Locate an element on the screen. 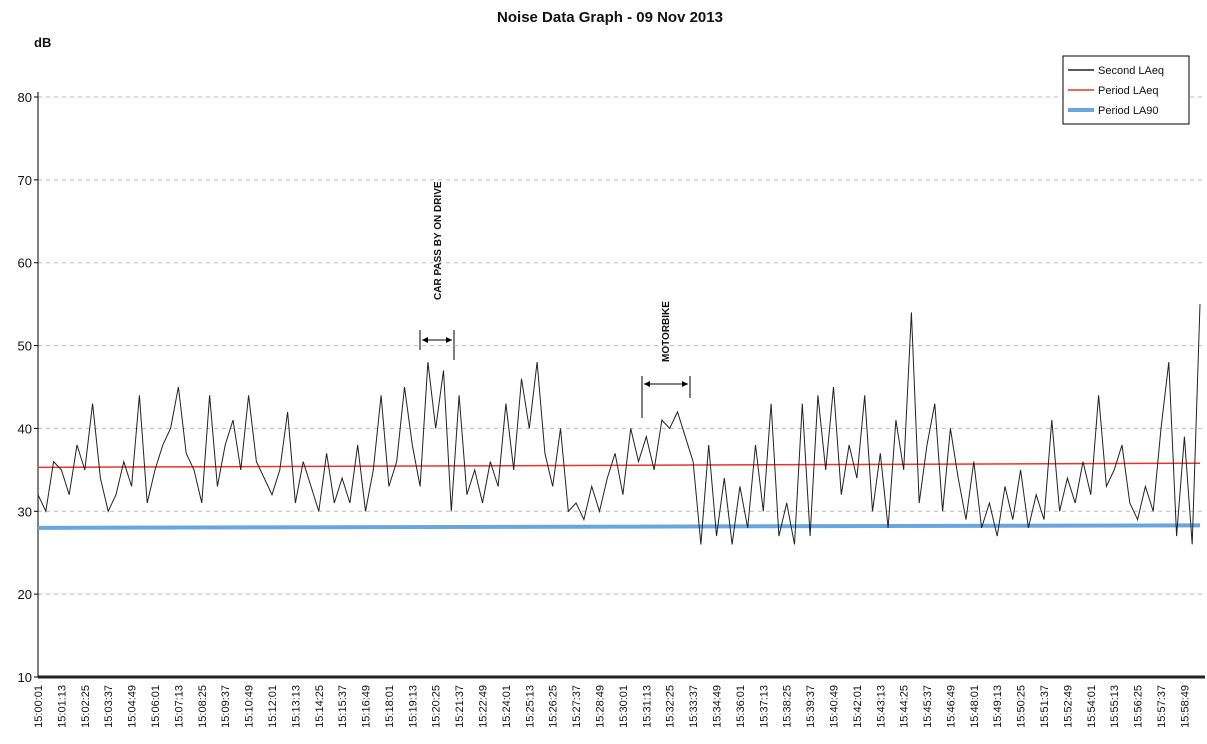 The image size is (1207, 744). x-tick-label: 15:38:25 is located at coordinates (788, 706).